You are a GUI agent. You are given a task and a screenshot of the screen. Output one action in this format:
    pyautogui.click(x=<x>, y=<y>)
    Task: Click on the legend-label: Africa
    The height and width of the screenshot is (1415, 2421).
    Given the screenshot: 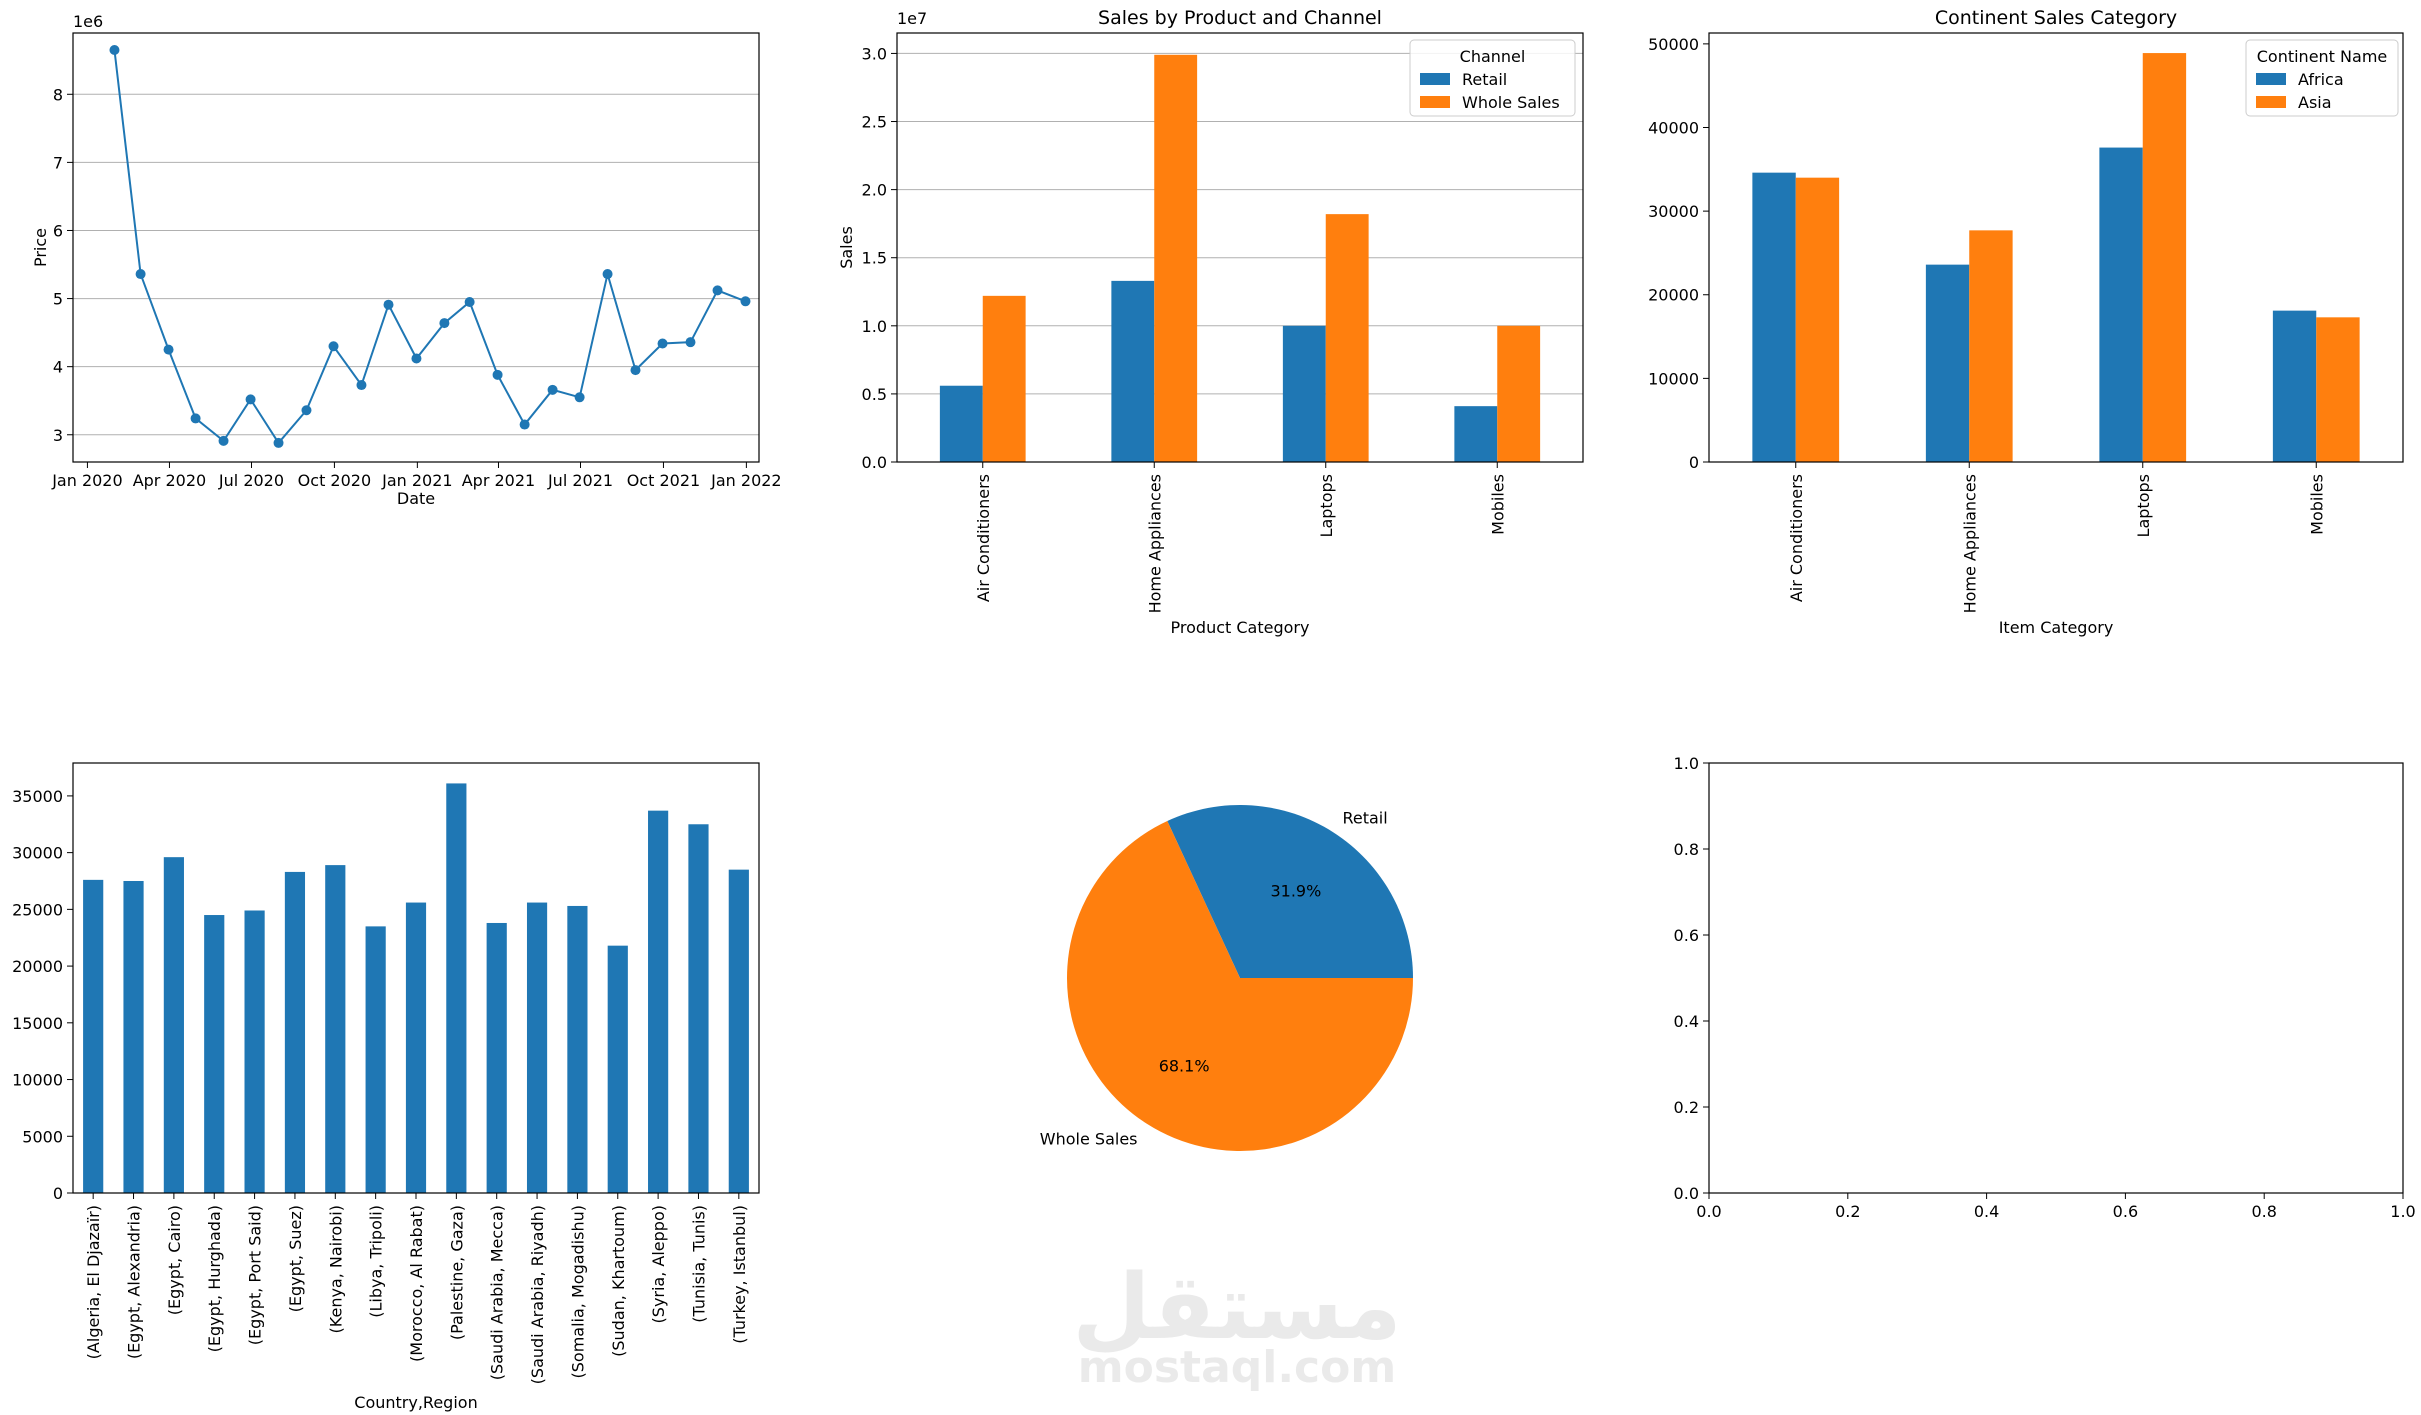 What is the action you would take?
    pyautogui.click(x=2321, y=79)
    